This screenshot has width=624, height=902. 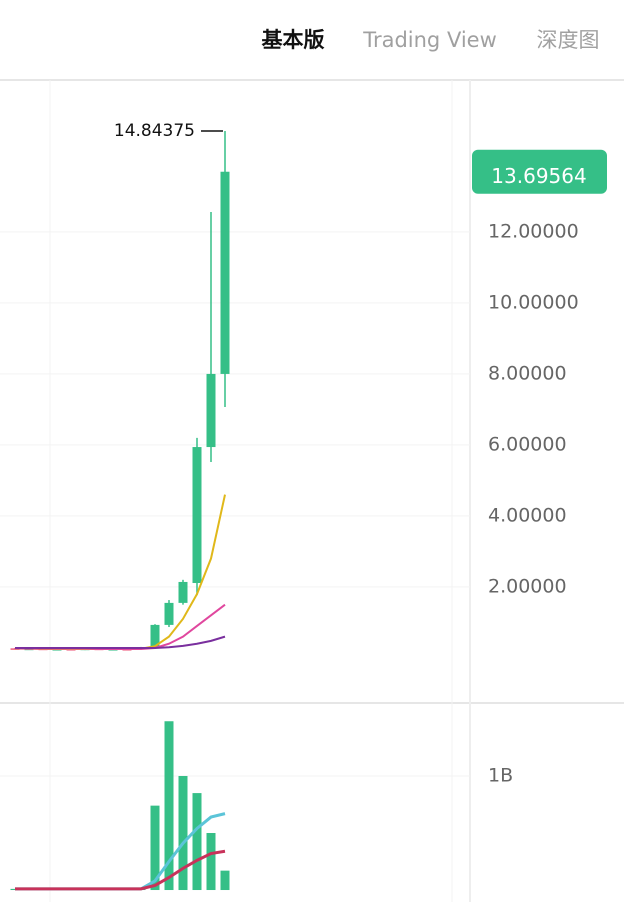 I want to click on y-tick-label: 1B, so click(x=500, y=775).